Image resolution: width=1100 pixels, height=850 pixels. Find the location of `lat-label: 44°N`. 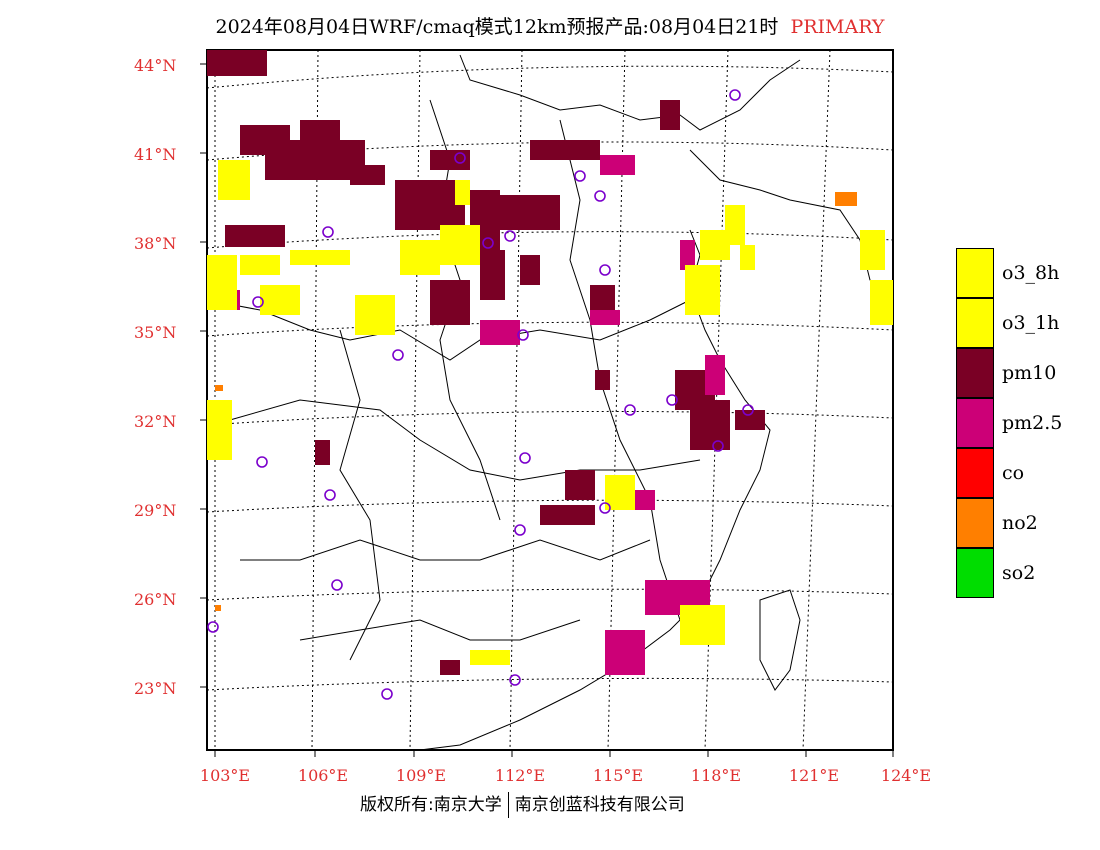

lat-label: 44°N is located at coordinates (155, 65).